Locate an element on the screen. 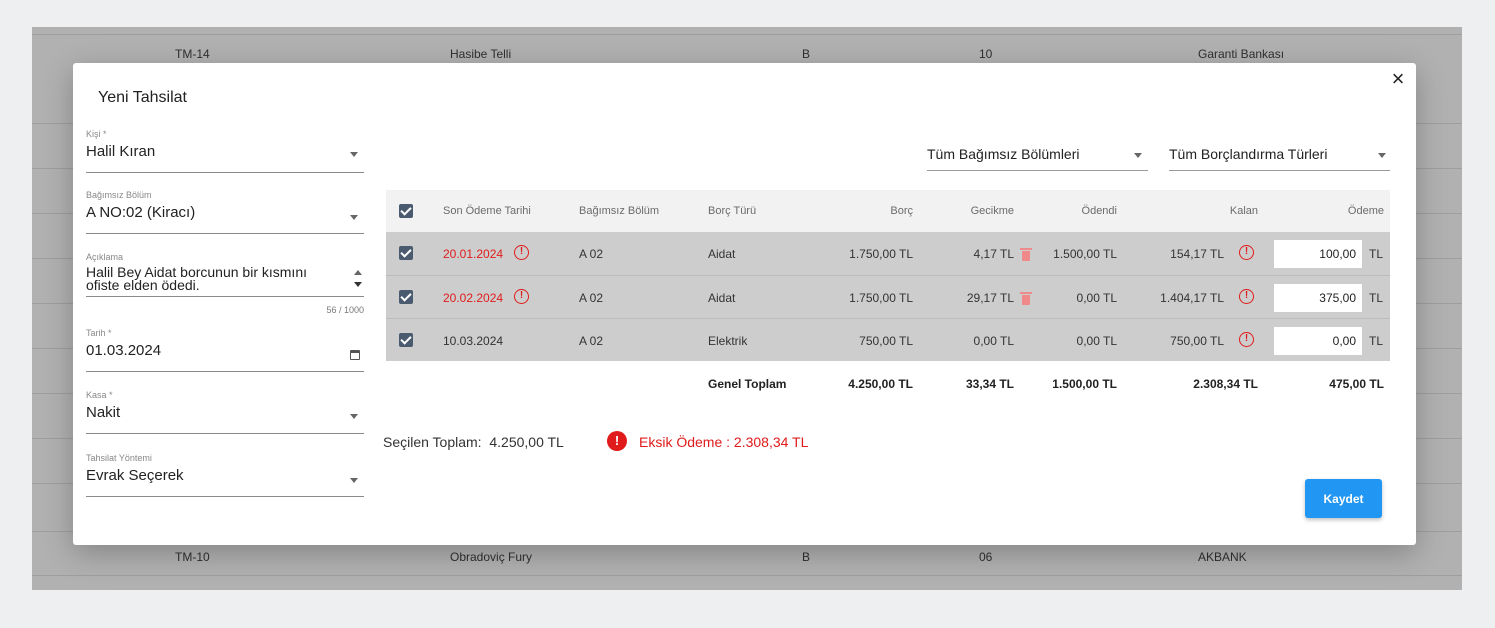 The image size is (1495, 628). method-label: Tahsilat Yöntemi is located at coordinates (119, 458).